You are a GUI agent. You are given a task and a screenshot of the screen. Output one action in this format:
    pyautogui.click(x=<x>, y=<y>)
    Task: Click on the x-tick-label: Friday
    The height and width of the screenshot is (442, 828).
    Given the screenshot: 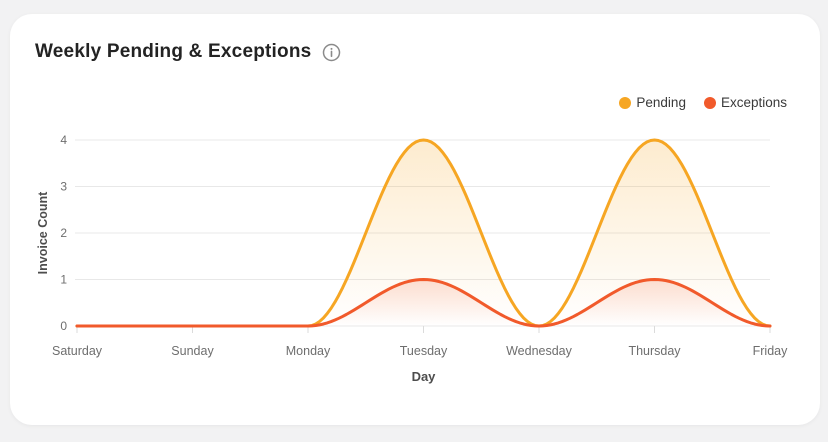 What is the action you would take?
    pyautogui.click(x=770, y=351)
    